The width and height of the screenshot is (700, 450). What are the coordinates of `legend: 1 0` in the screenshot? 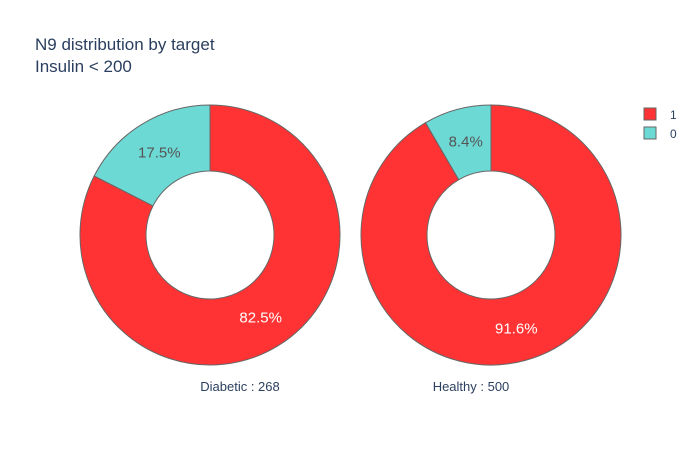 It's located at (660, 124).